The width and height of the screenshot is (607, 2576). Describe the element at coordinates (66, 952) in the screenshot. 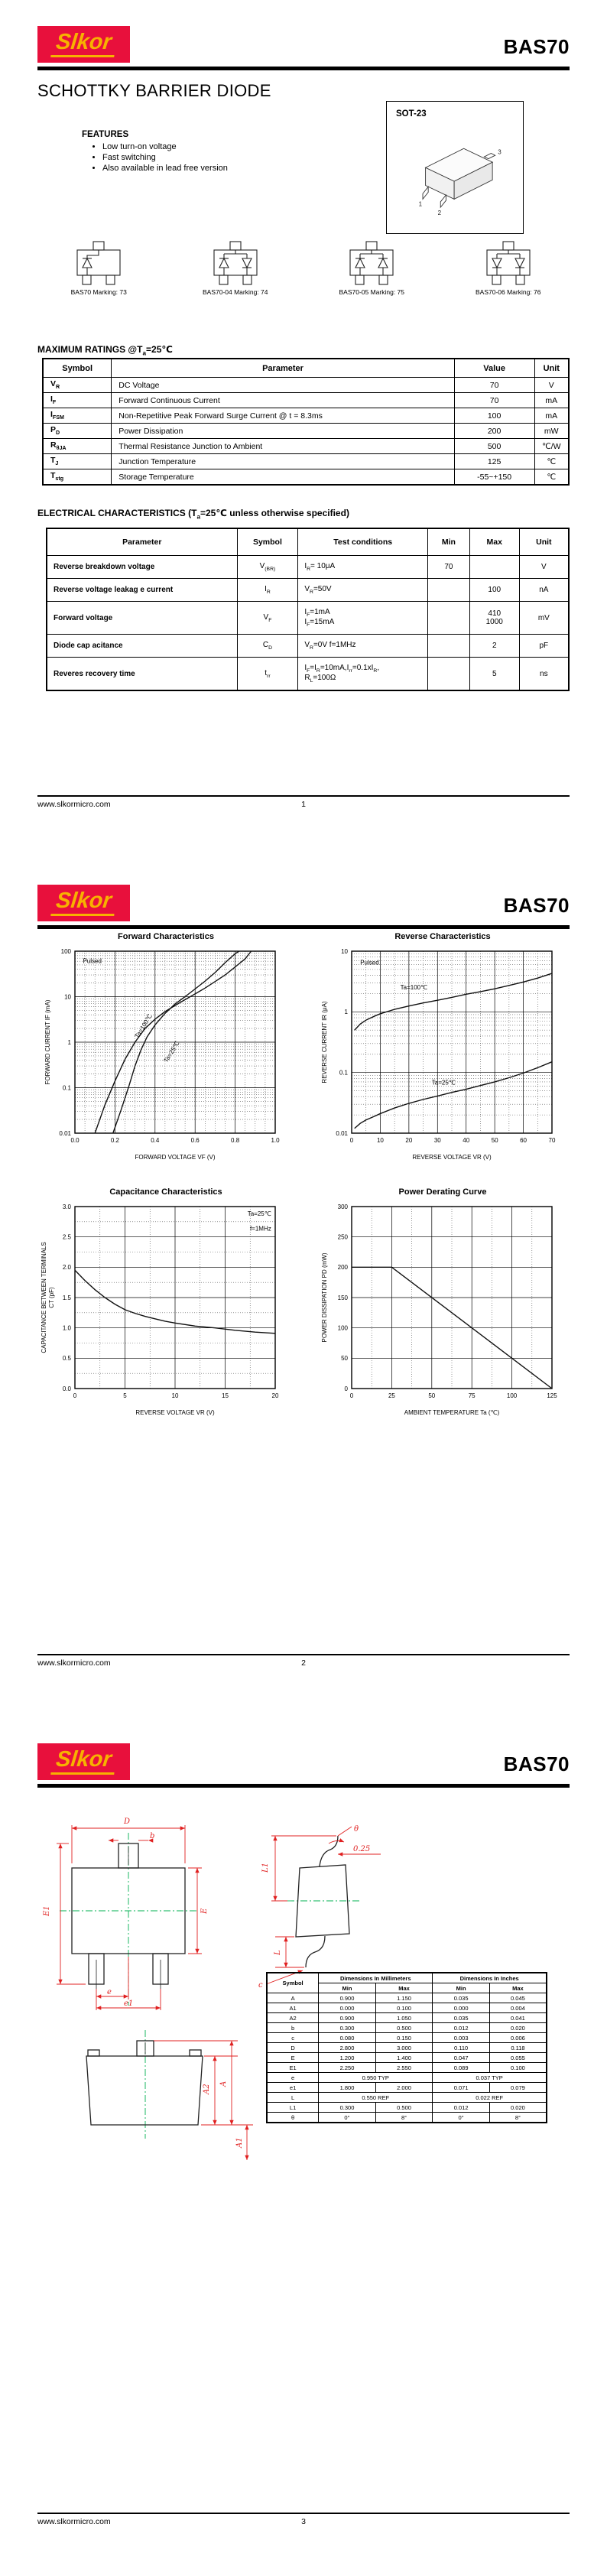

I see `svg-text: 100` at that location.